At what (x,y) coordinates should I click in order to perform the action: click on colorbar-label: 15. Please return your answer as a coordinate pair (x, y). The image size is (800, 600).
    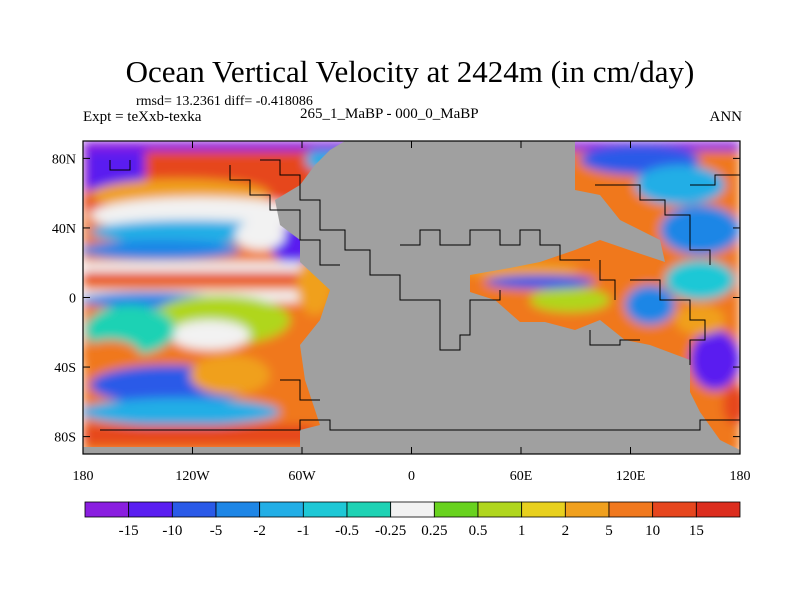
    Looking at the image, I should click on (696, 531).